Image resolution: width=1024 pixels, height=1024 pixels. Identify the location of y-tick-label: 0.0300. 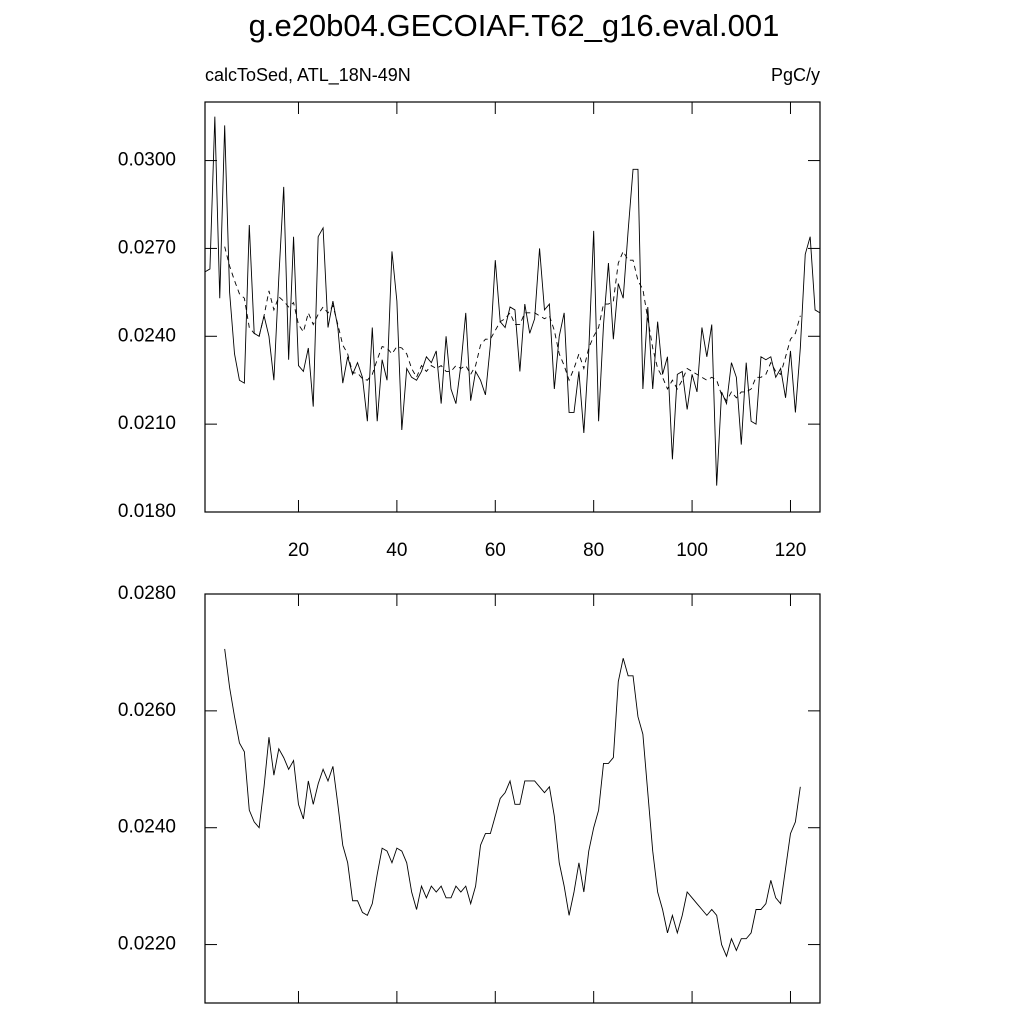
(147, 160).